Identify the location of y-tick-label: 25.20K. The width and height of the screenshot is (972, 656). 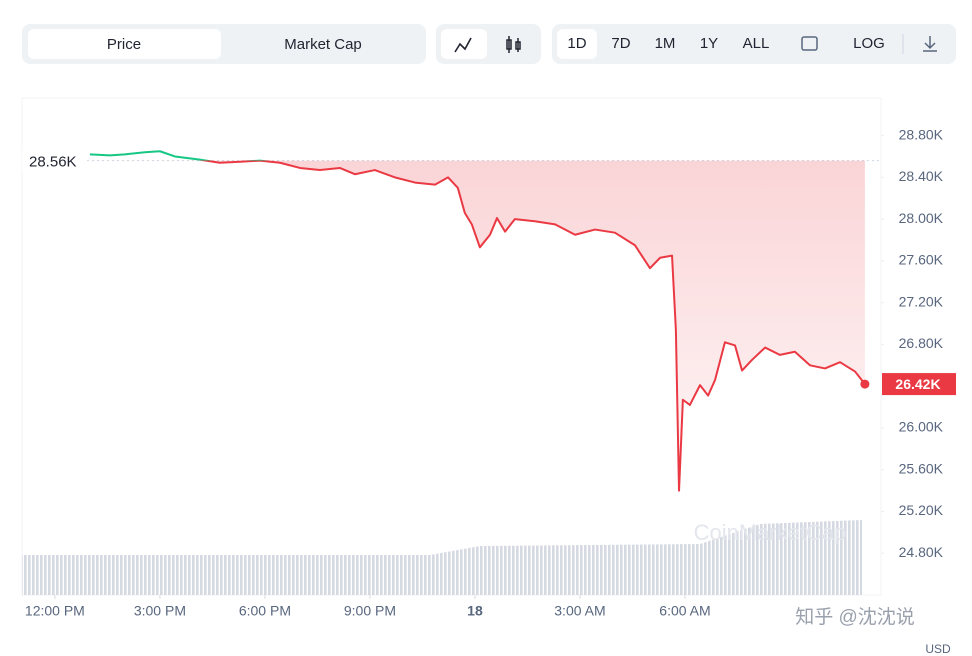
(921, 510).